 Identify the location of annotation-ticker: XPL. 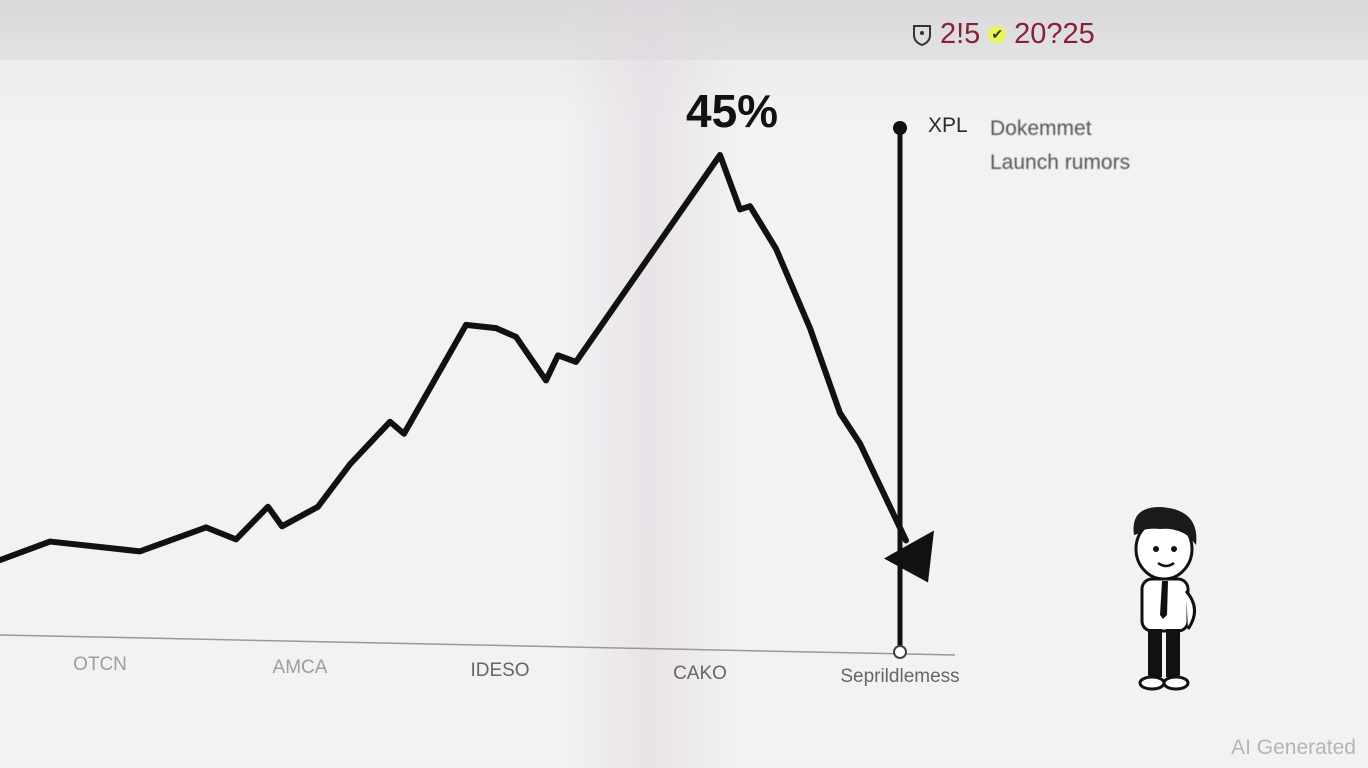
(948, 125).